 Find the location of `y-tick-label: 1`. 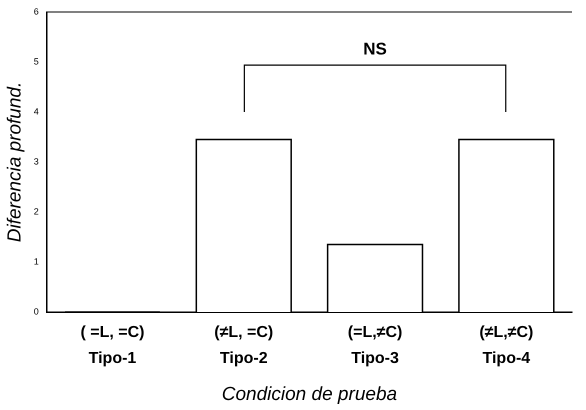

y-tick-label: 1 is located at coordinates (36, 261).